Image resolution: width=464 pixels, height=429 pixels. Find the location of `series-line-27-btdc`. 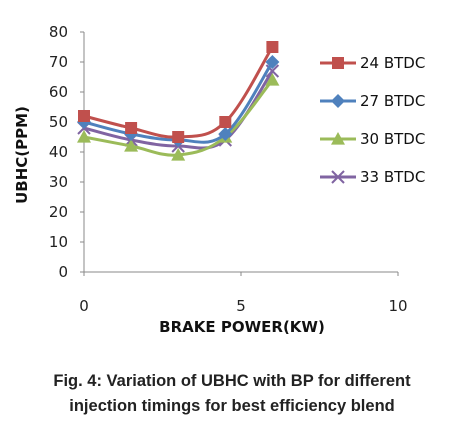

series-line-27-btdc is located at coordinates (178, 102).